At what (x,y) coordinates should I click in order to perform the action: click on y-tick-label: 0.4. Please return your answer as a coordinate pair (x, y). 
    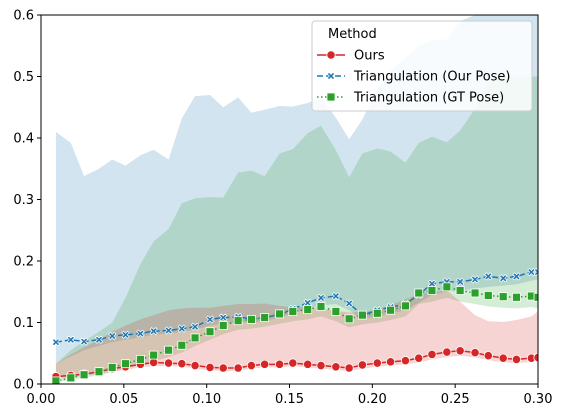
    Looking at the image, I should click on (23, 139).